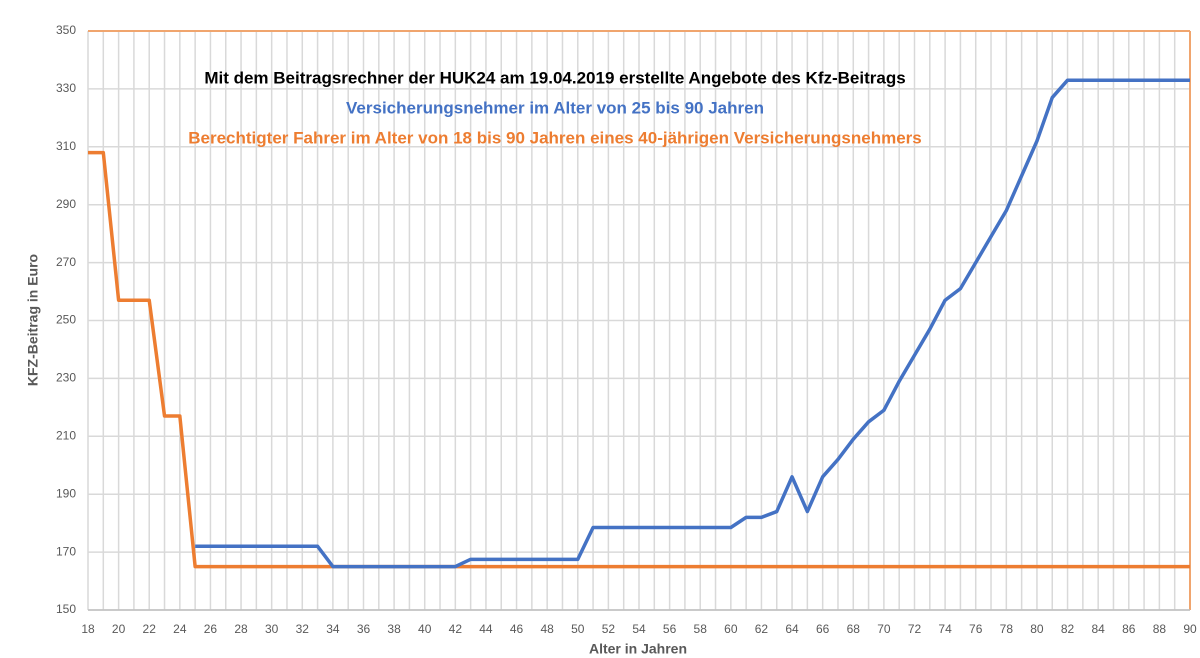 The width and height of the screenshot is (1200, 658). Describe the element at coordinates (639, 629) in the screenshot. I see `x-tick-label: 54` at that location.